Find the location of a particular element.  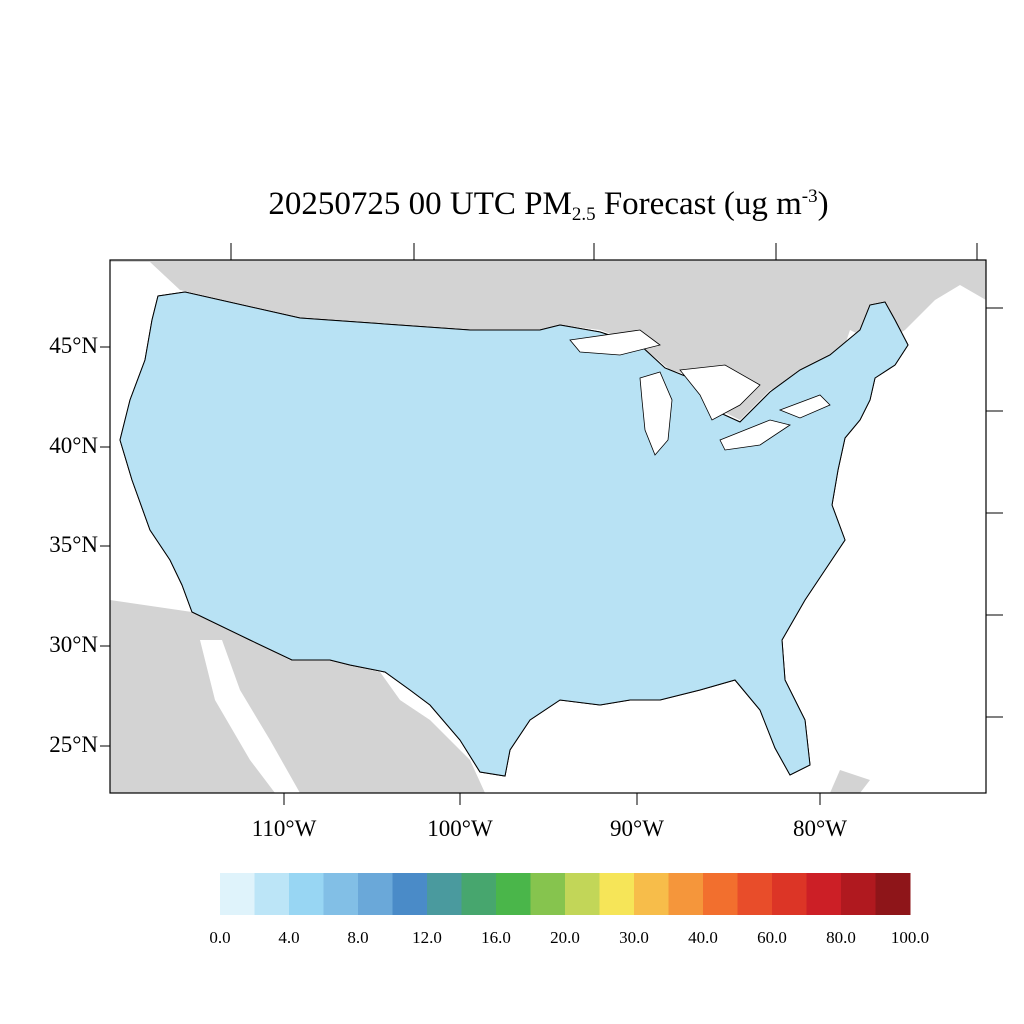

lon-tick-label: 100°W is located at coordinates (460, 828).